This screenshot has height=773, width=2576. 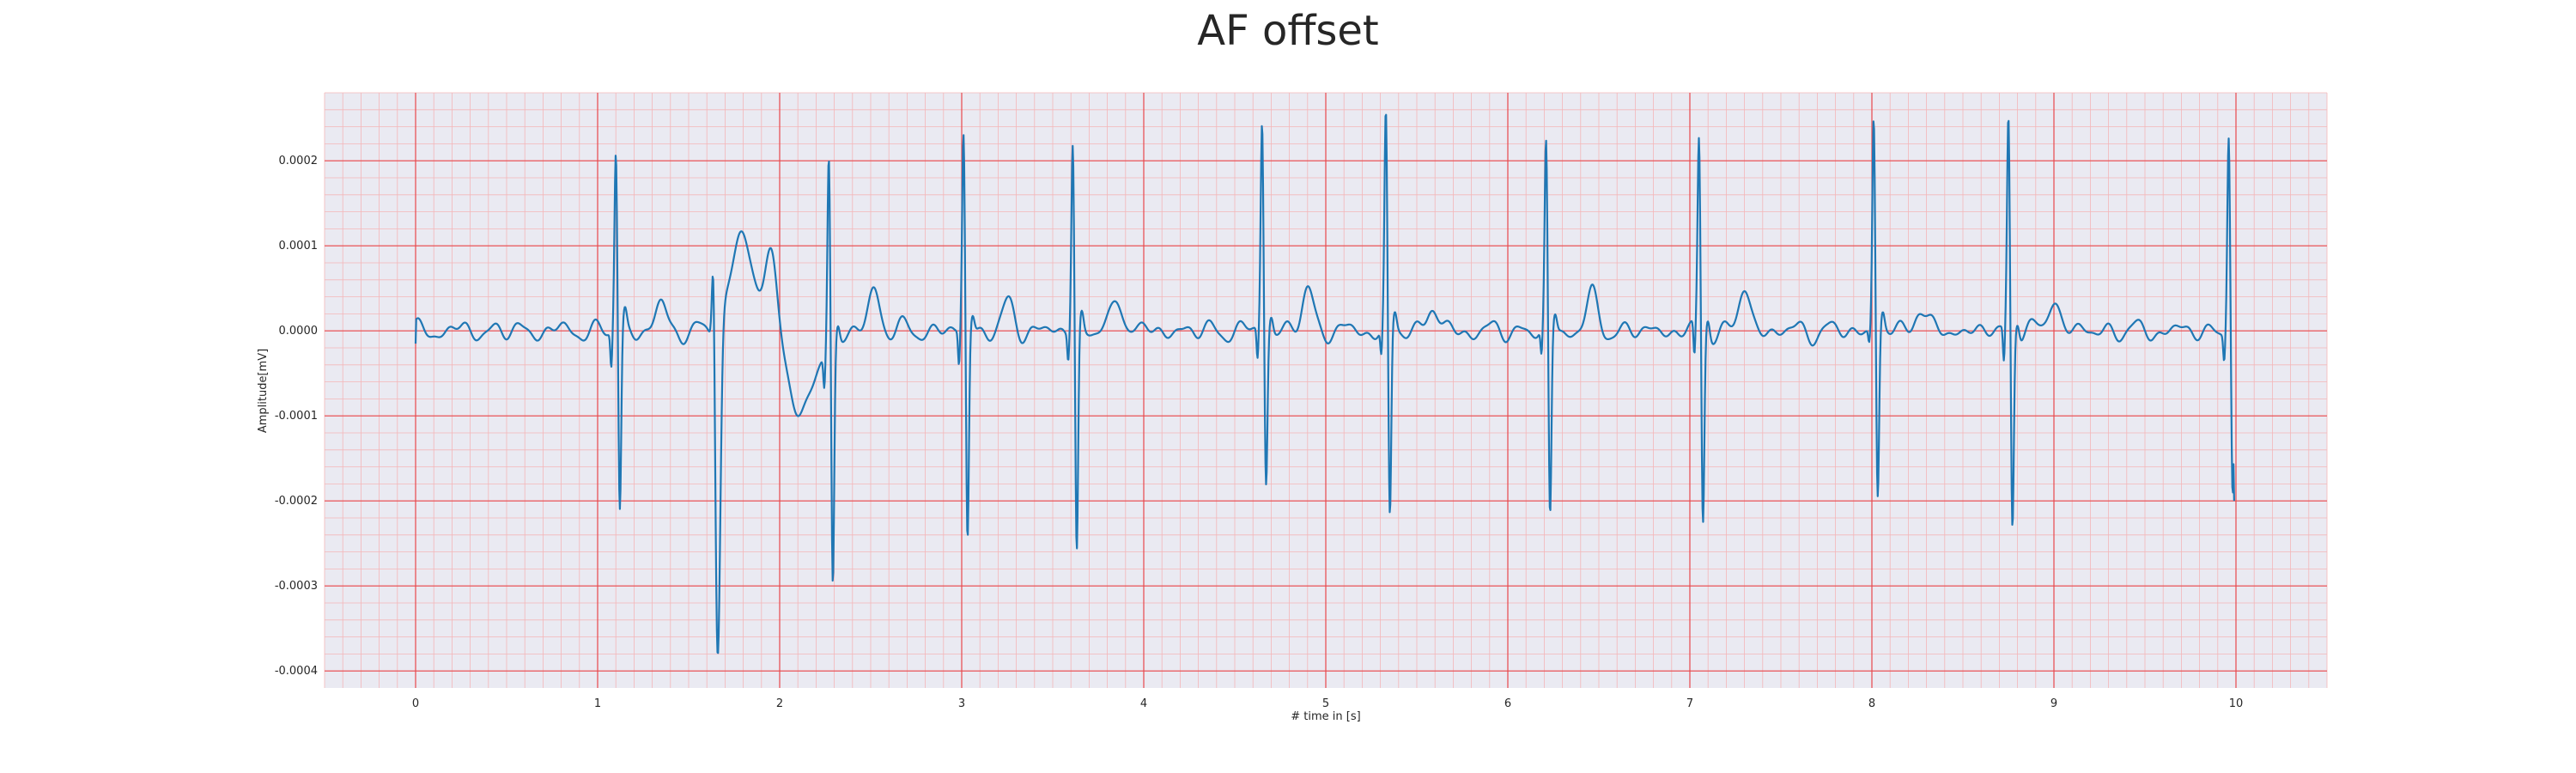 What do you see at coordinates (296, 501) in the screenshot?
I see `y-tick-label: -0.0002` at bounding box center [296, 501].